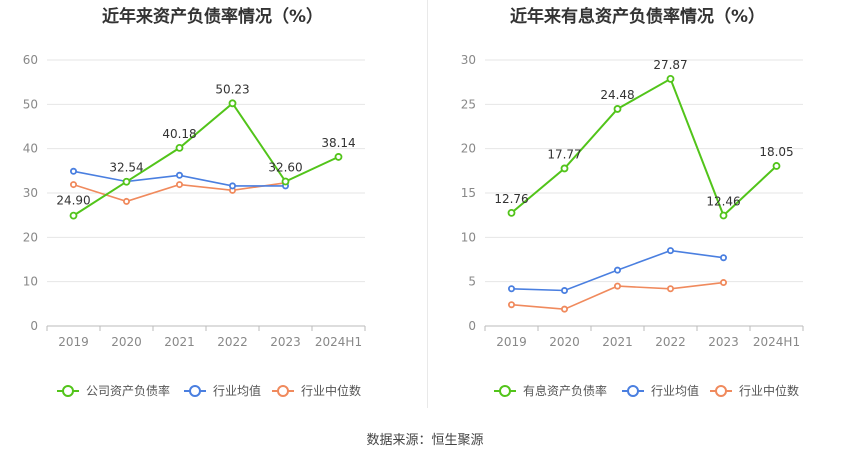 The height and width of the screenshot is (459, 850). Describe the element at coordinates (128, 390) in the screenshot. I see `legend-label: 公司资产负债率` at that location.